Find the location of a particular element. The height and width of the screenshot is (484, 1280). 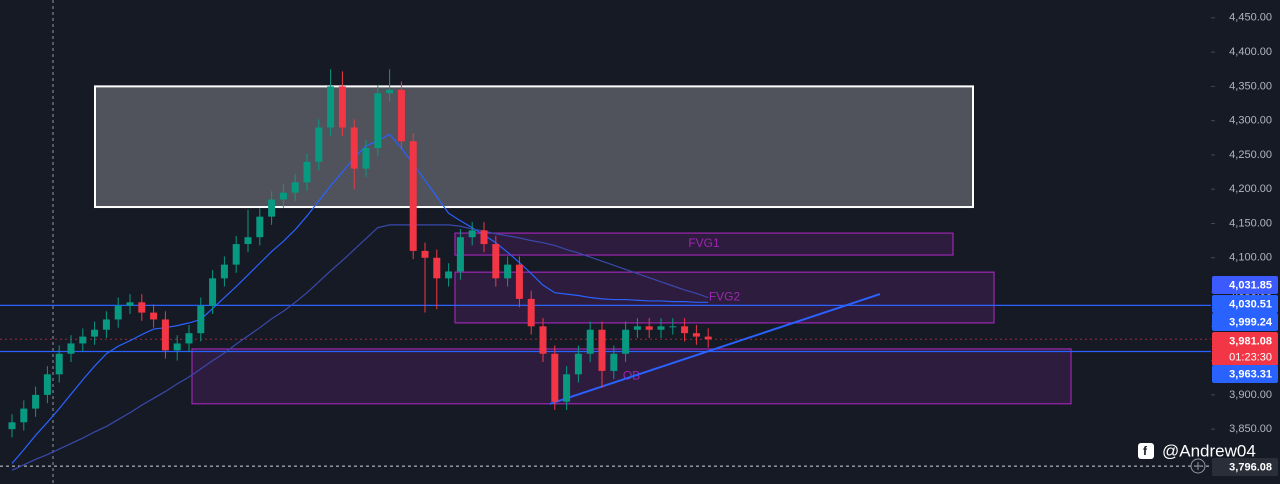

y-tick-label: 4,250.00 is located at coordinates (1250, 155).